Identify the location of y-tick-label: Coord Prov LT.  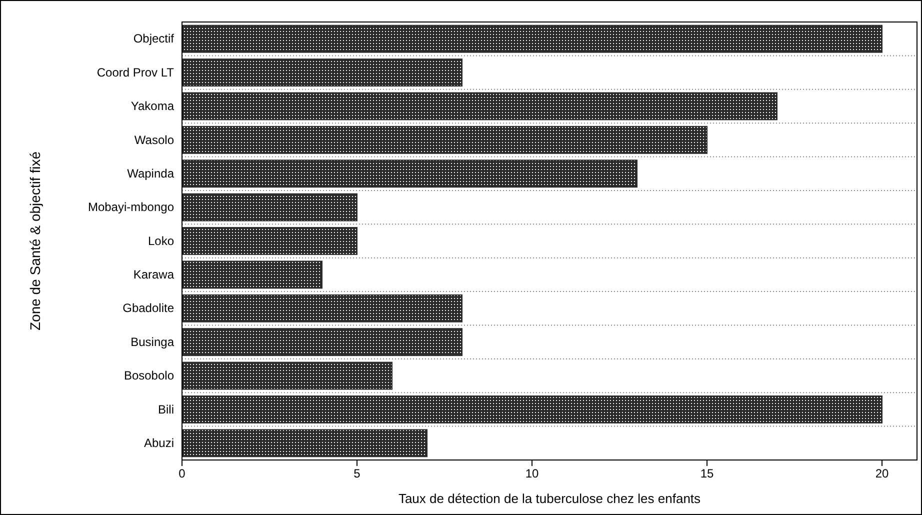
(135, 72).